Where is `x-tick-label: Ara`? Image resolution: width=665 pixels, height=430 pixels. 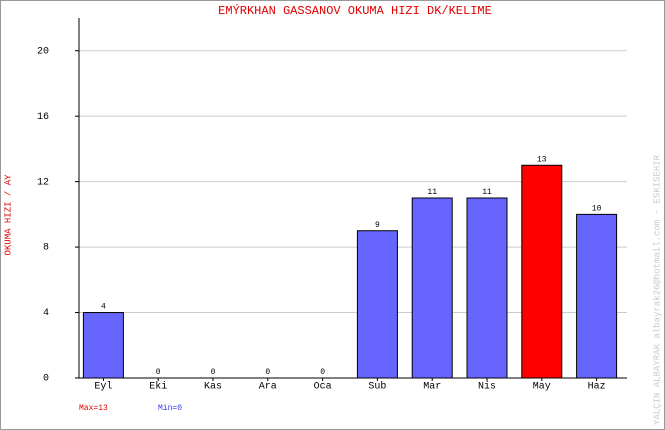 x-tick-label: Ara is located at coordinates (268, 387).